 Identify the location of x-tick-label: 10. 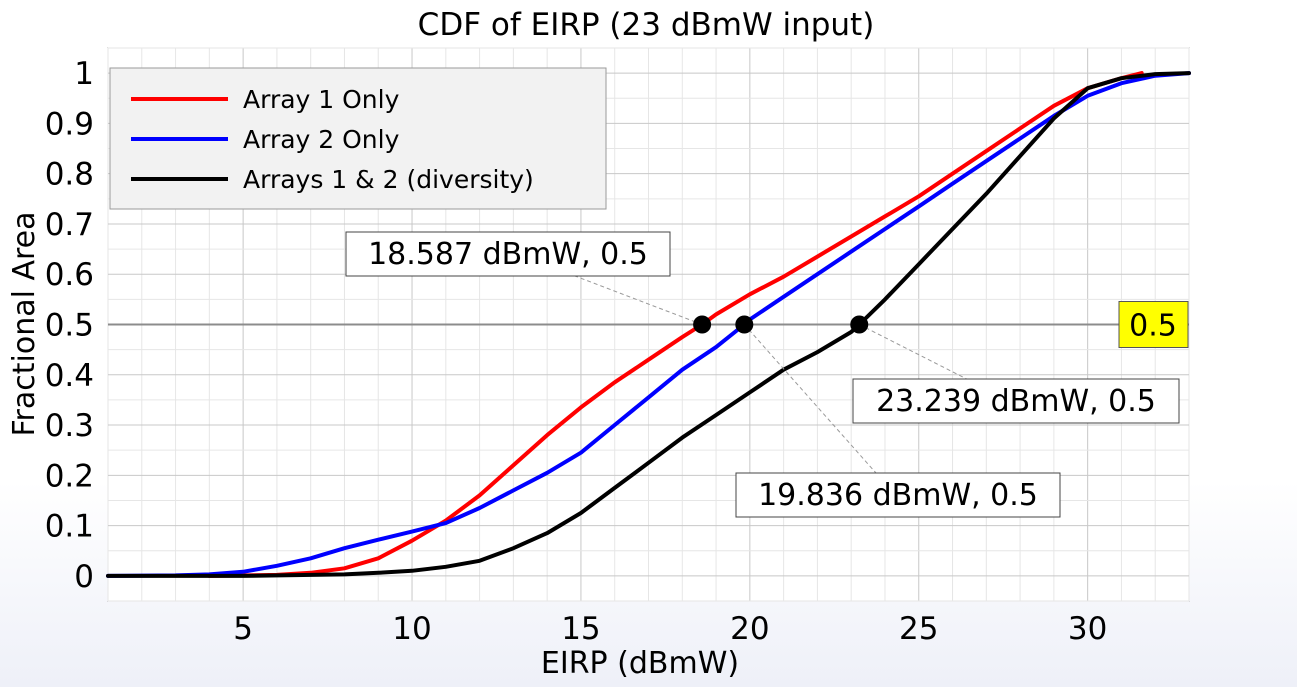
(411, 629).